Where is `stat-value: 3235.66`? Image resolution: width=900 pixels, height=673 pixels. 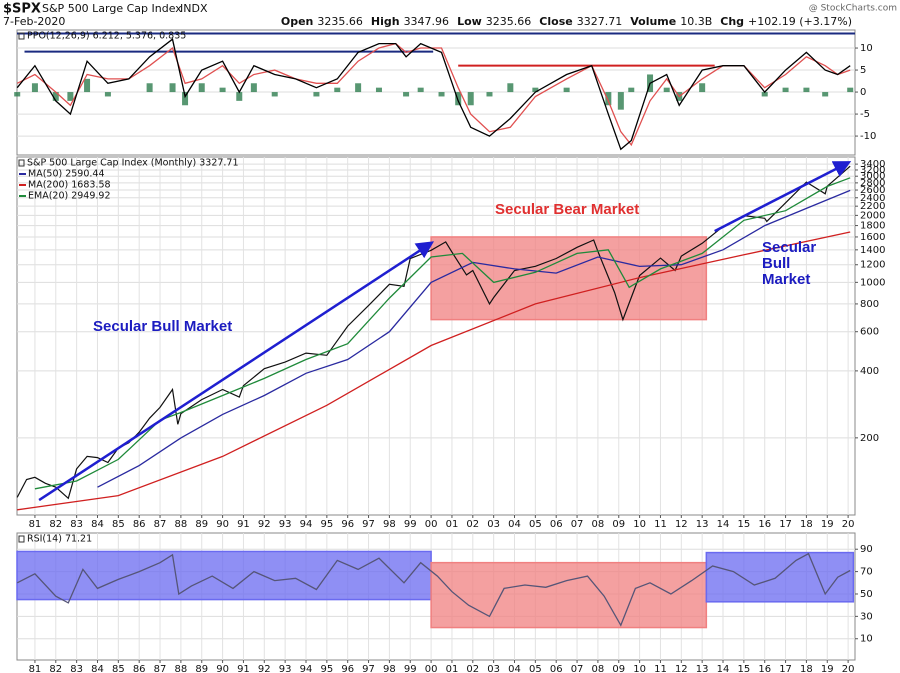
stat-value: 3235.66 is located at coordinates (340, 21).